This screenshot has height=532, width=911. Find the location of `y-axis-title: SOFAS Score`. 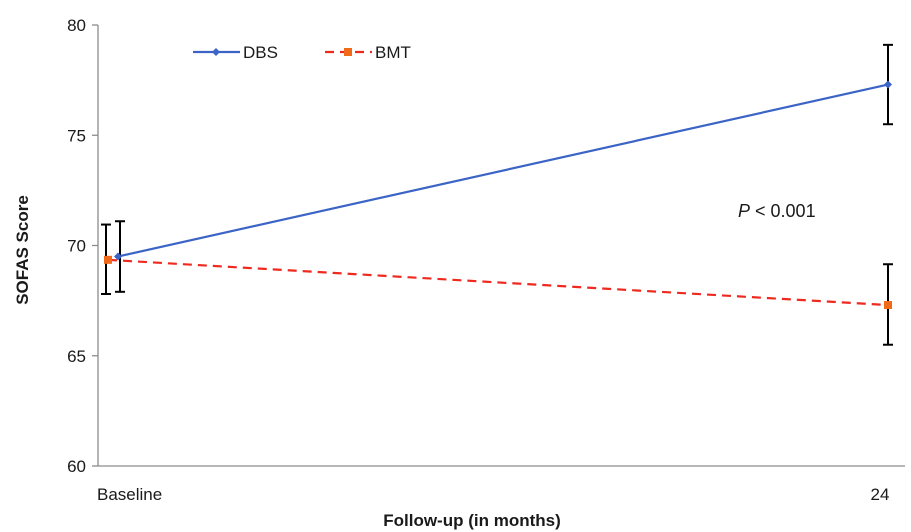

y-axis-title: SOFAS Score is located at coordinates (22, 250).